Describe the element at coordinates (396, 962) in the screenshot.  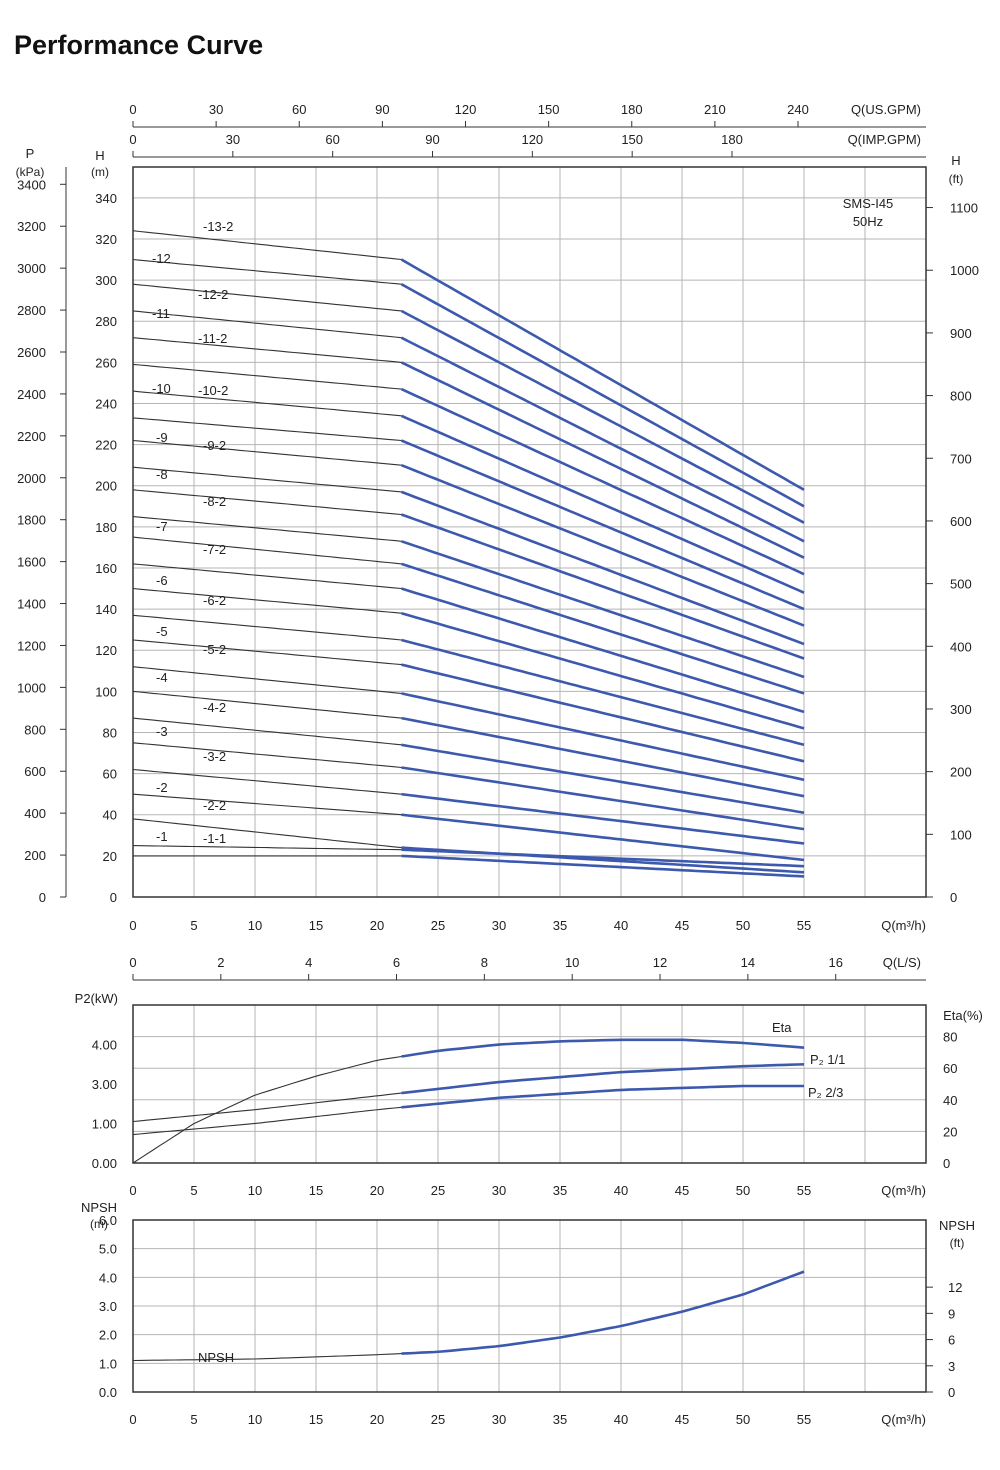
I see `scale-tick-label: 6` at that location.